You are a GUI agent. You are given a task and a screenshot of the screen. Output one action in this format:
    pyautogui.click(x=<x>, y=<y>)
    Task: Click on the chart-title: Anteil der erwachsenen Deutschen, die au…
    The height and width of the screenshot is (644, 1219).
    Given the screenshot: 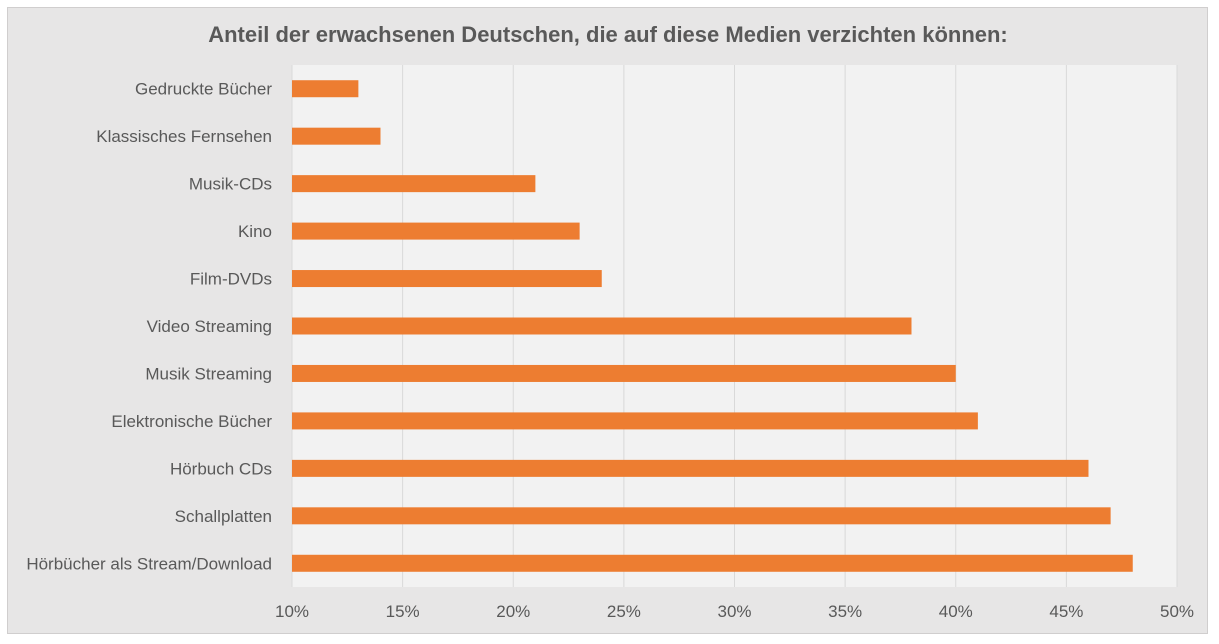 What is the action you would take?
    pyautogui.click(x=608, y=34)
    